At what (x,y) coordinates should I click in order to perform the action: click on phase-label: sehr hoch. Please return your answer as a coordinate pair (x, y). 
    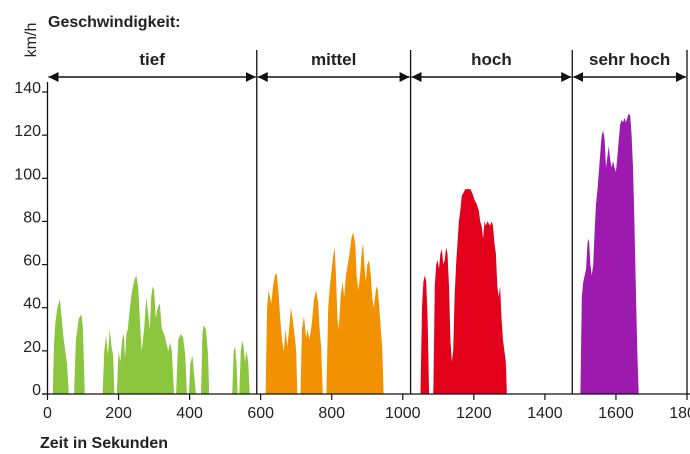
    Looking at the image, I should click on (629, 59).